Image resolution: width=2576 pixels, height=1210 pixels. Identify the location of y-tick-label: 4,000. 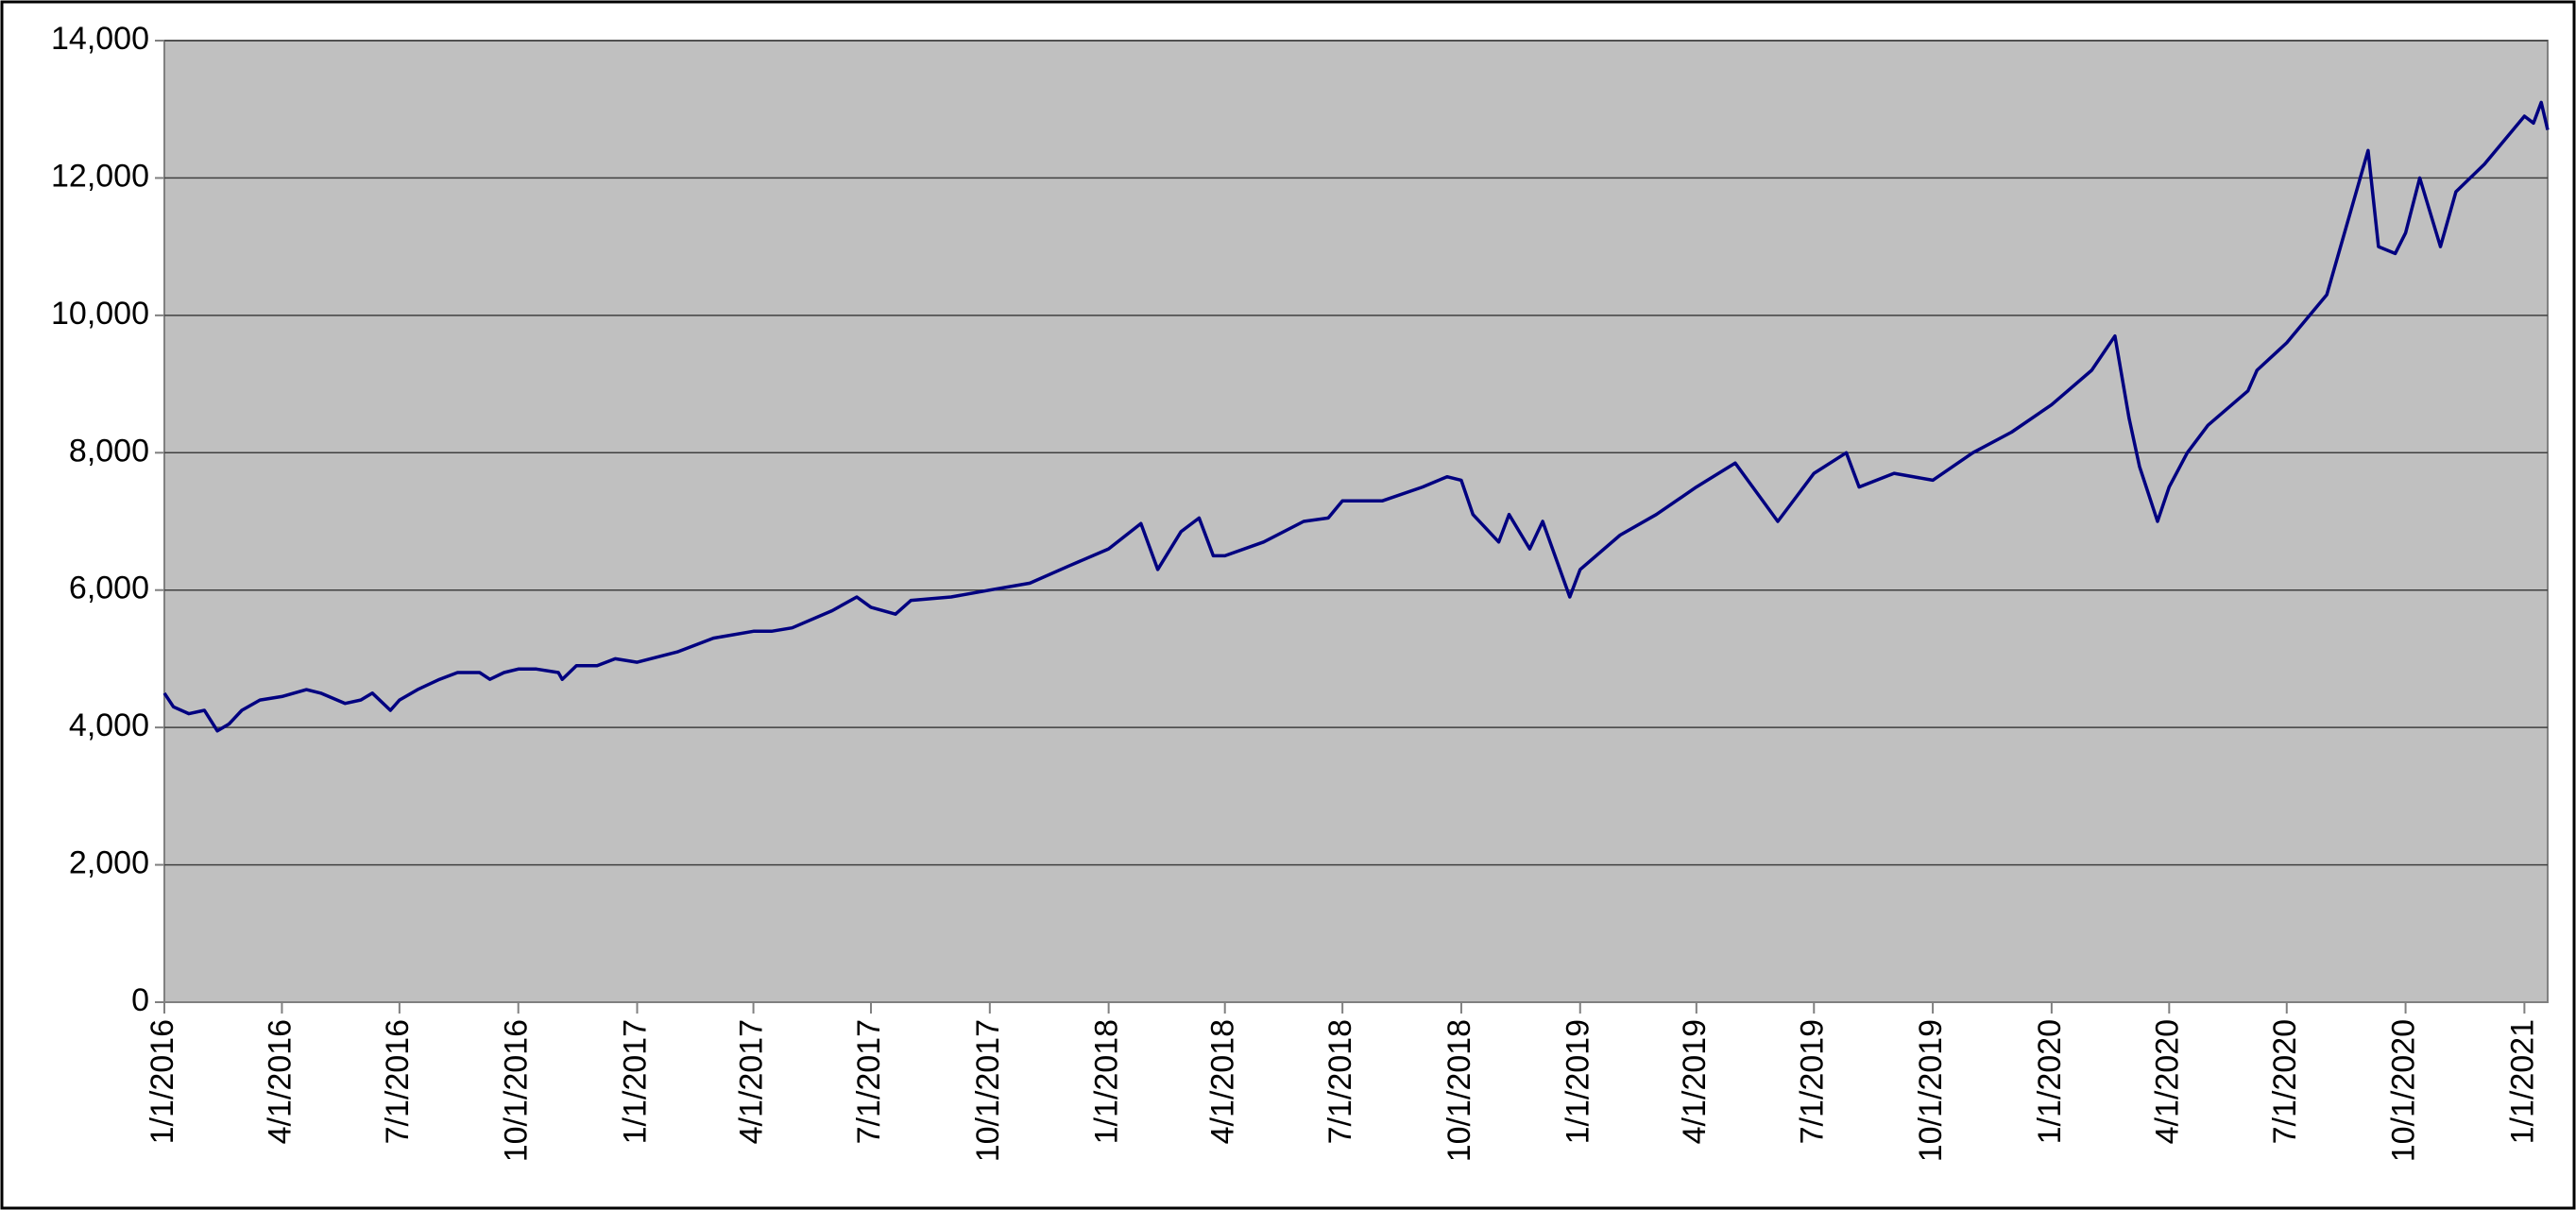
(109, 725).